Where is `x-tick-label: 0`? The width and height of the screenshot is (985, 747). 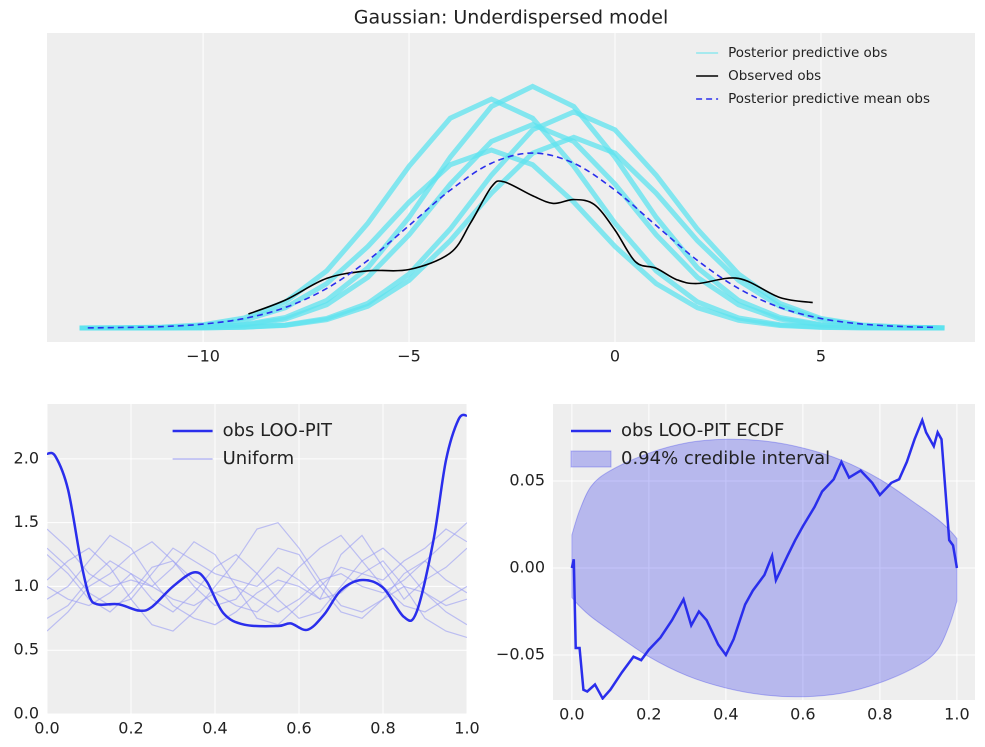 x-tick-label: 0 is located at coordinates (615, 356).